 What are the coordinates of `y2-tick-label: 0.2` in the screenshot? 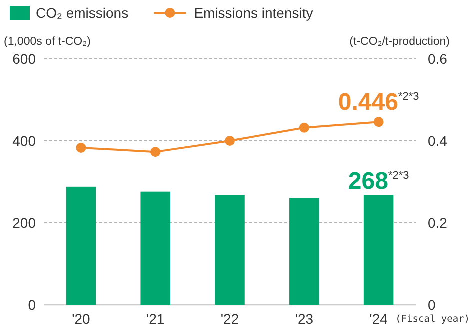 It's located at (438, 222).